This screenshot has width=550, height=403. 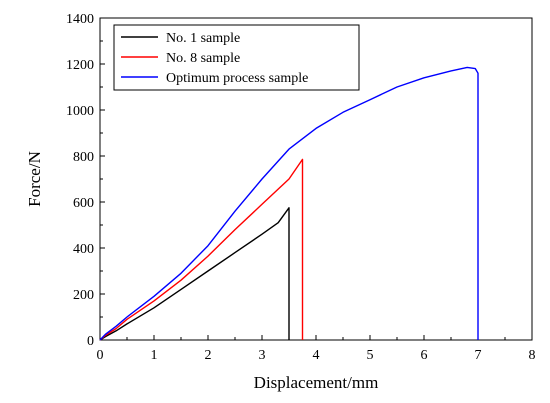 What do you see at coordinates (83, 249) in the screenshot?
I see `y-tick-label: 400` at bounding box center [83, 249].